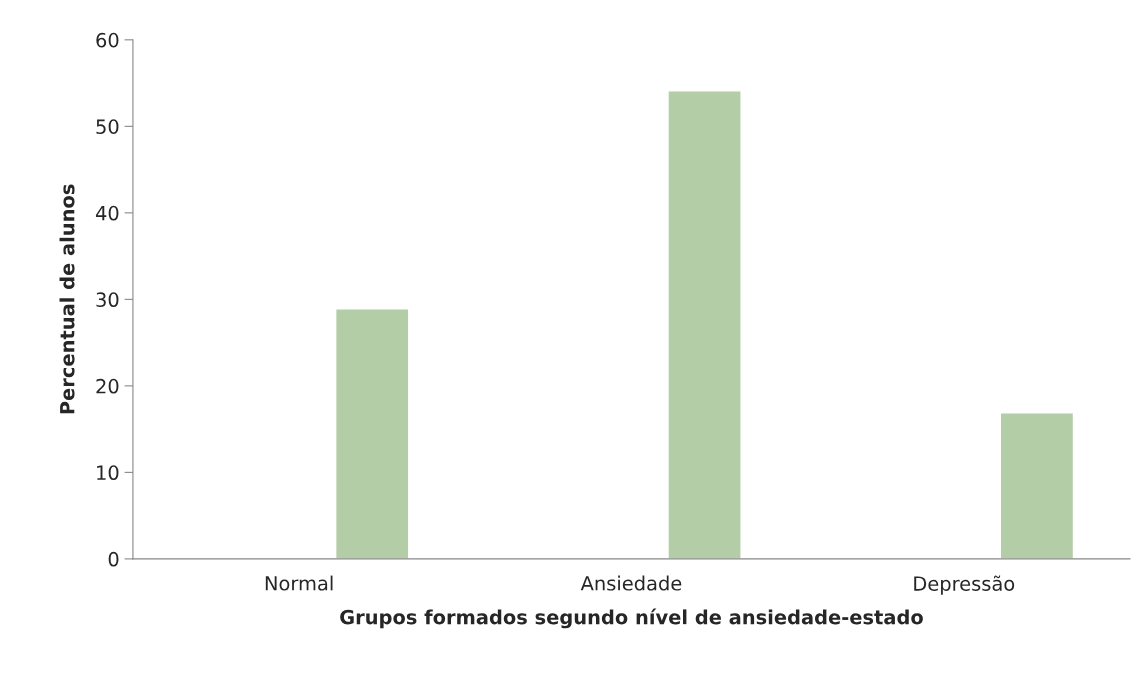  Describe the element at coordinates (107, 300) in the screenshot. I see `y-tick-label: 30` at that location.